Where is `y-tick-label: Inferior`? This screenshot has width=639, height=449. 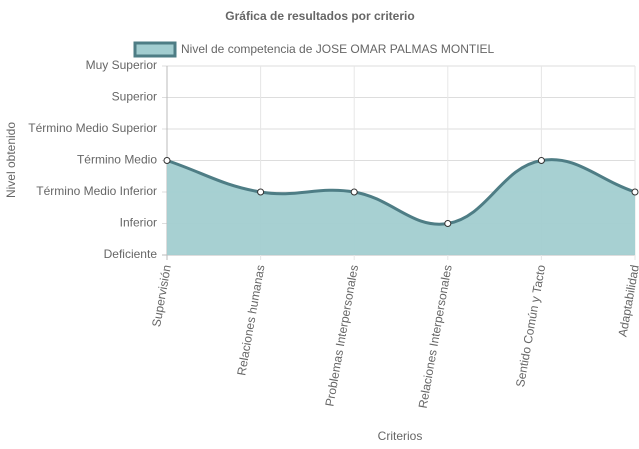
y-tick-label: Inferior is located at coordinates (138, 223).